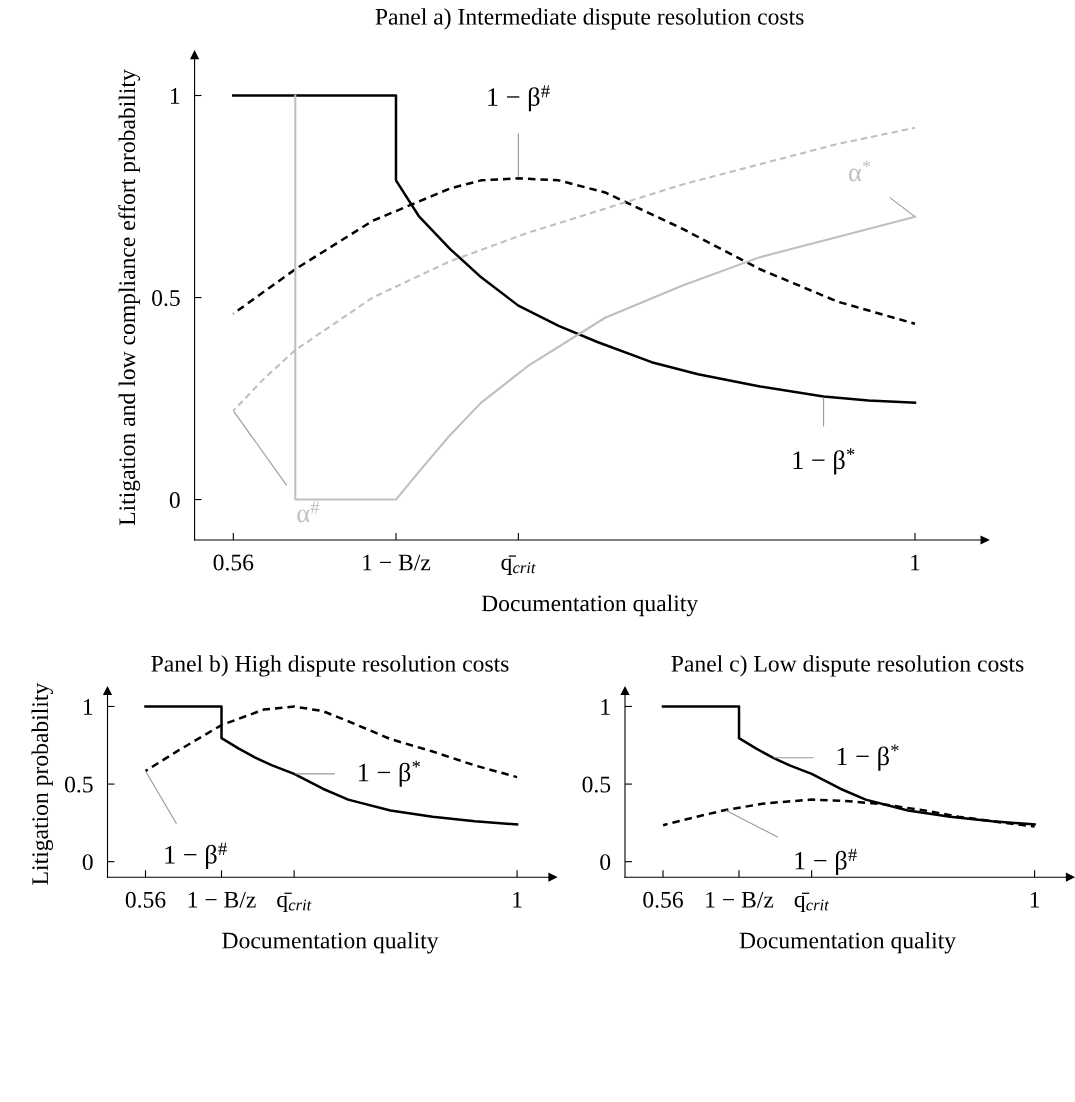 This screenshot has width=1075, height=1102. Describe the element at coordinates (331, 765) in the screenshot. I see `line-series` at that location.